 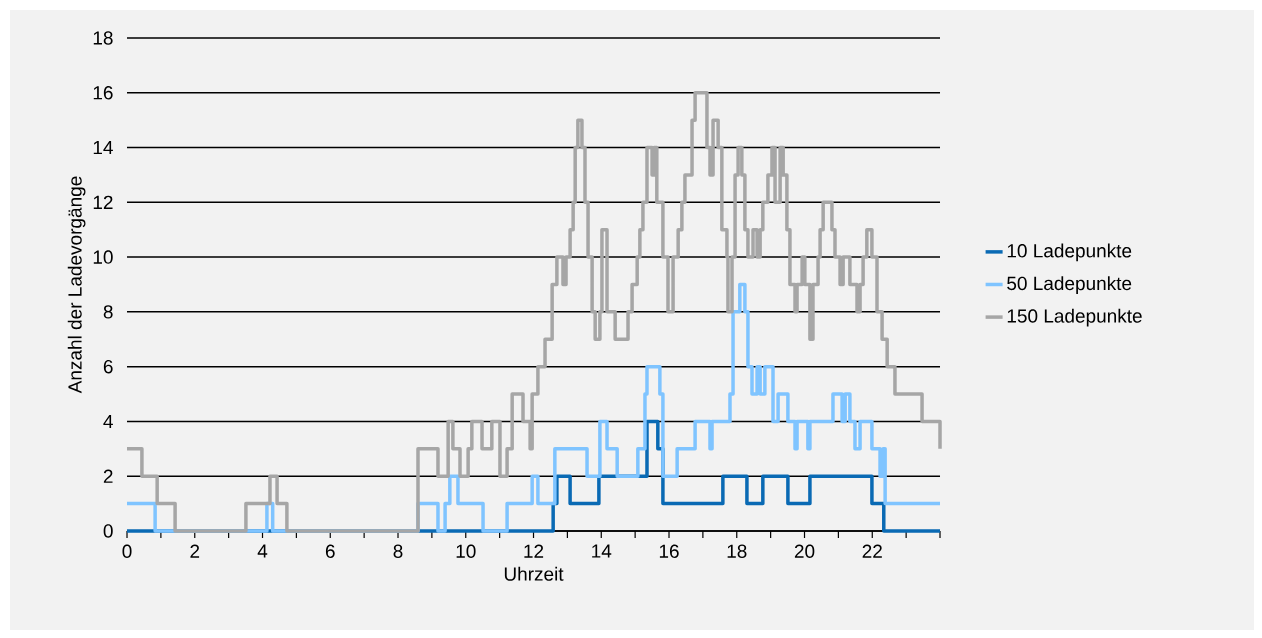 I want to click on y-tick-label: 4, so click(x=108, y=421).